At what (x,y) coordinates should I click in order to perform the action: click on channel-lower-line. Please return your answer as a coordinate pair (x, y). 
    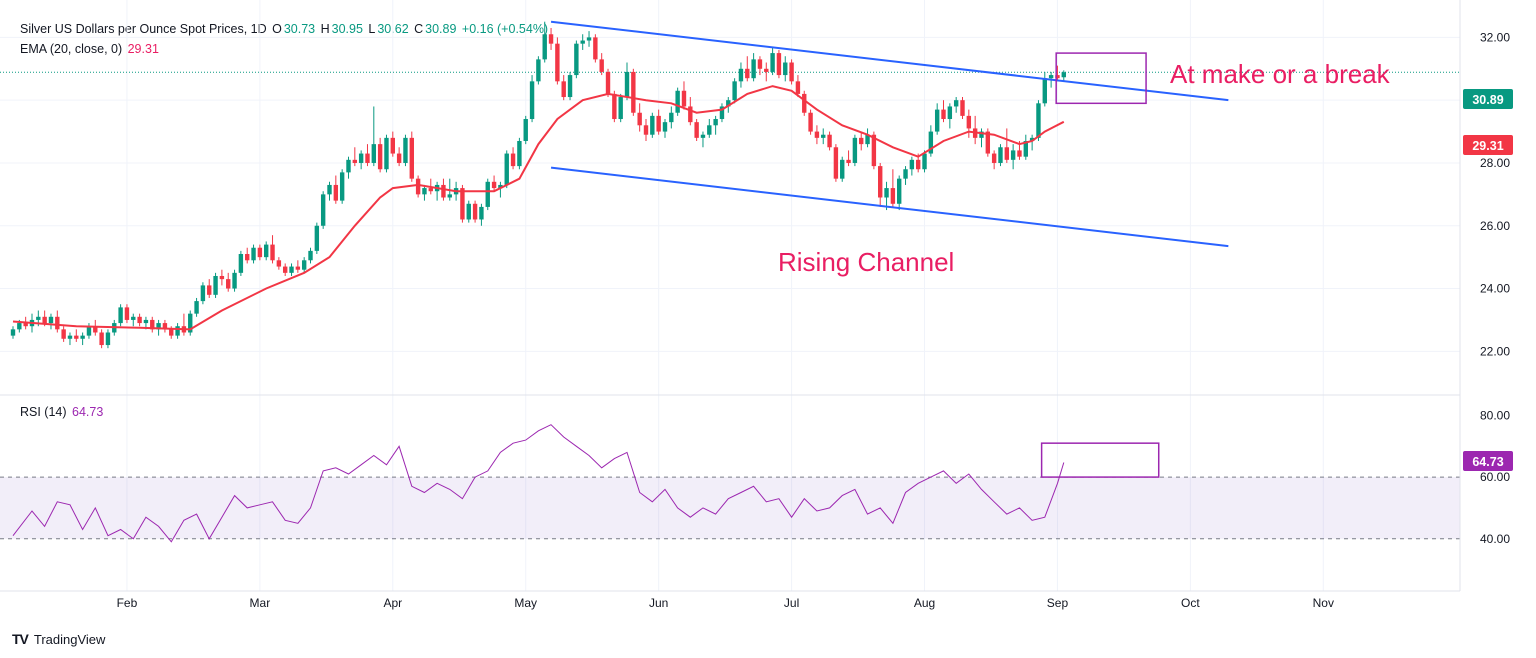
    Looking at the image, I should click on (889, 207).